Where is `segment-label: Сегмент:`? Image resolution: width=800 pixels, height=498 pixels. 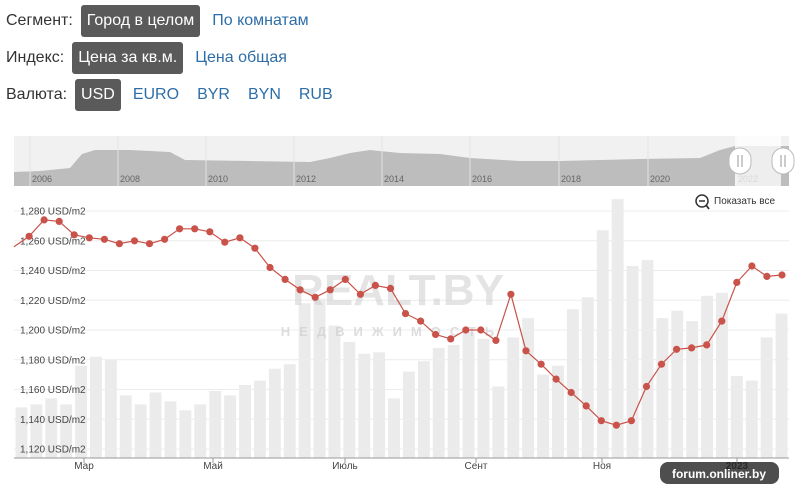 segment-label: Сегмент: is located at coordinates (39, 20).